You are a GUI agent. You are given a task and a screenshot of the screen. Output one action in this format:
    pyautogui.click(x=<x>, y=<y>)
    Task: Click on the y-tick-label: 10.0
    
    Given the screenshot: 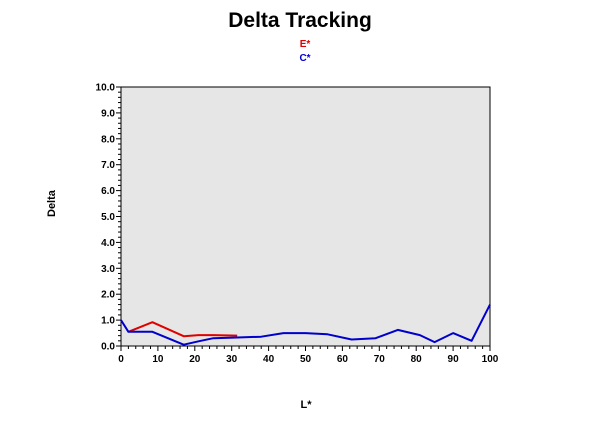 What is the action you would take?
    pyautogui.click(x=106, y=88)
    